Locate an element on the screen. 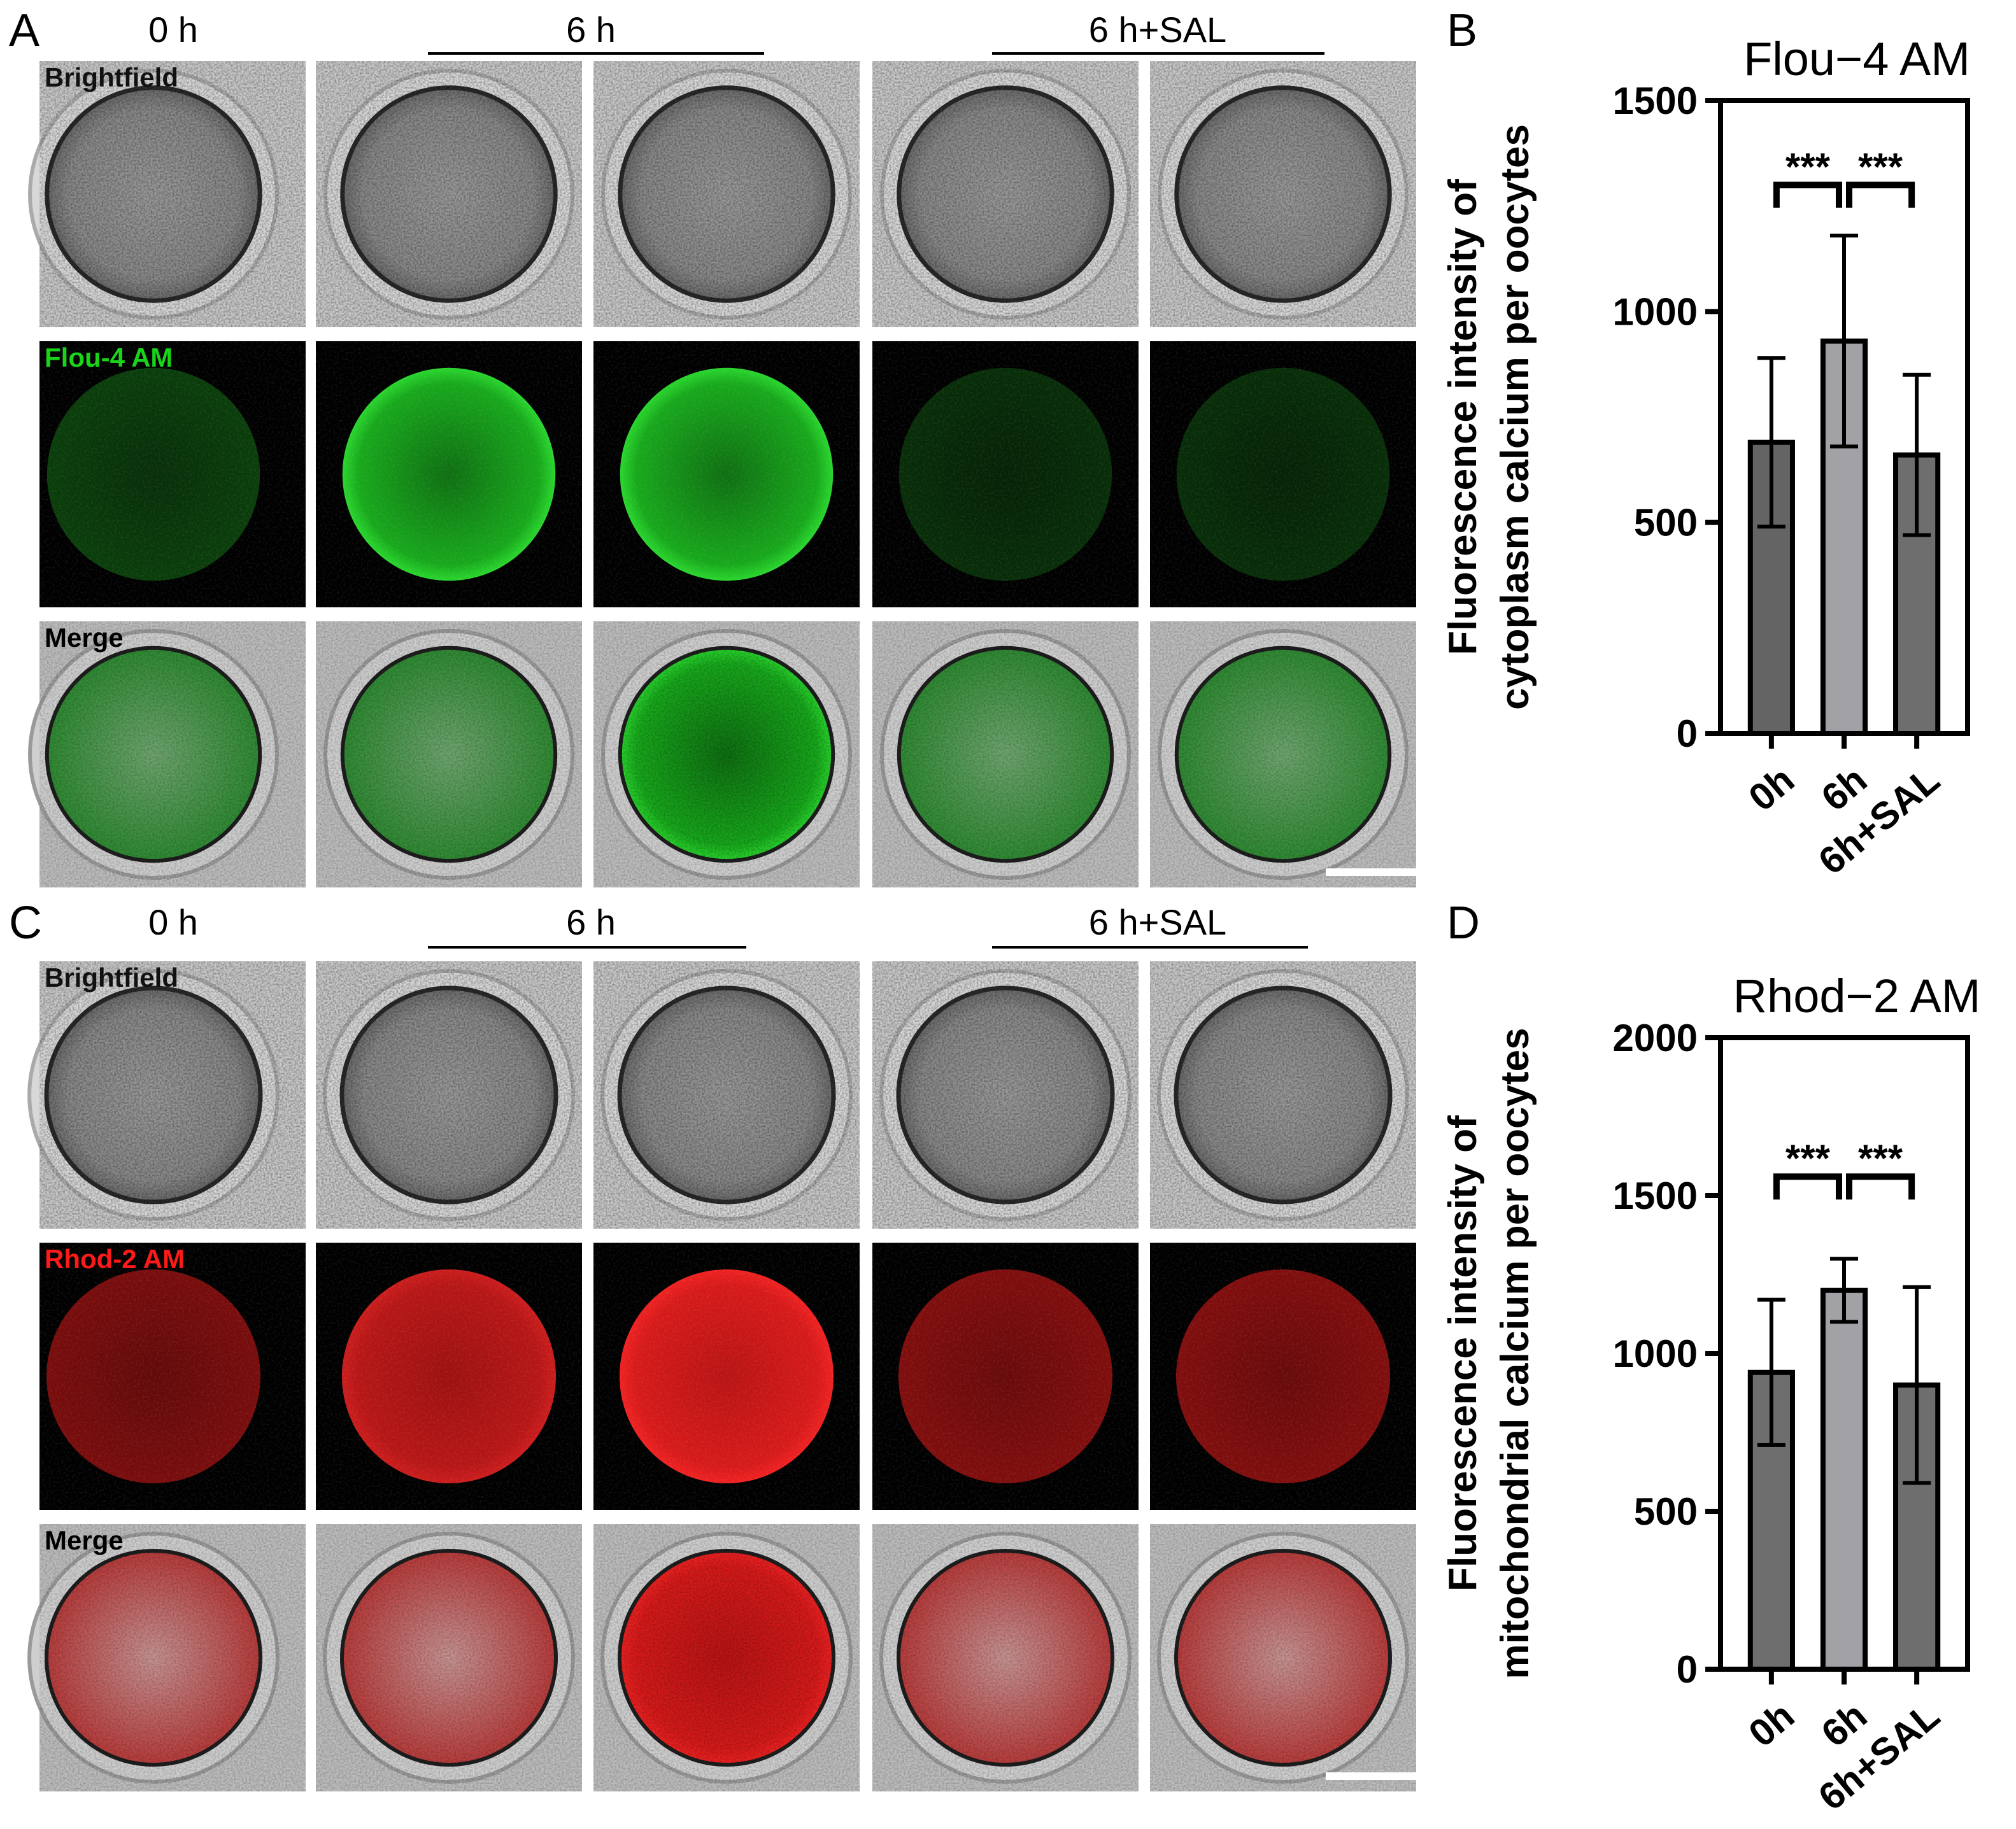 The image size is (2016, 1829). chart-title: Rhod−2 AM is located at coordinates (1857, 996).